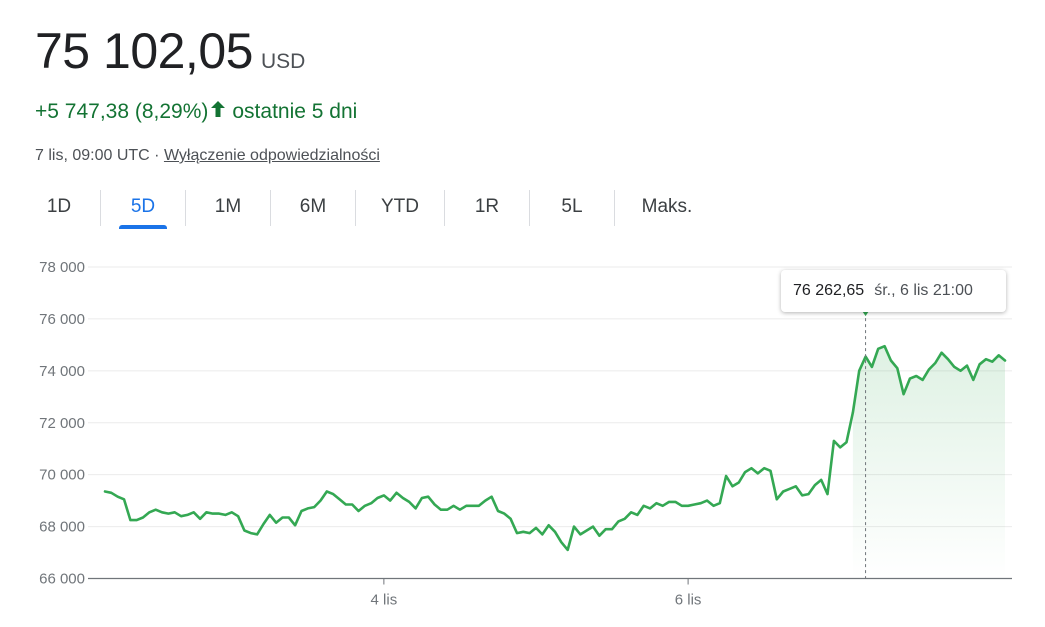 The height and width of the screenshot is (627, 1045). What do you see at coordinates (487, 206) in the screenshot?
I see `tab-1r: 1R` at bounding box center [487, 206].